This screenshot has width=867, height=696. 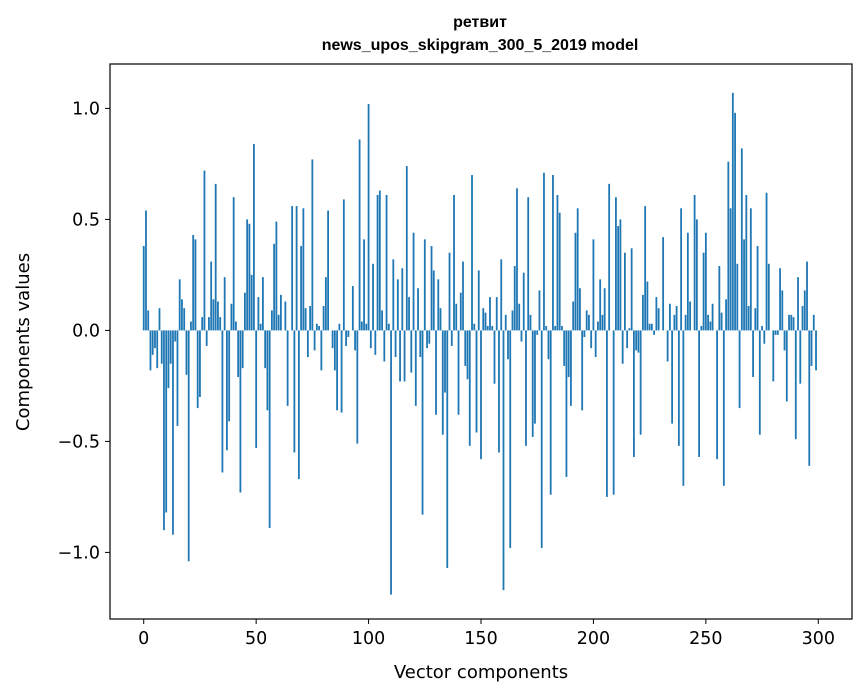 I want to click on y-tick-label: −1.0, so click(x=79, y=553).